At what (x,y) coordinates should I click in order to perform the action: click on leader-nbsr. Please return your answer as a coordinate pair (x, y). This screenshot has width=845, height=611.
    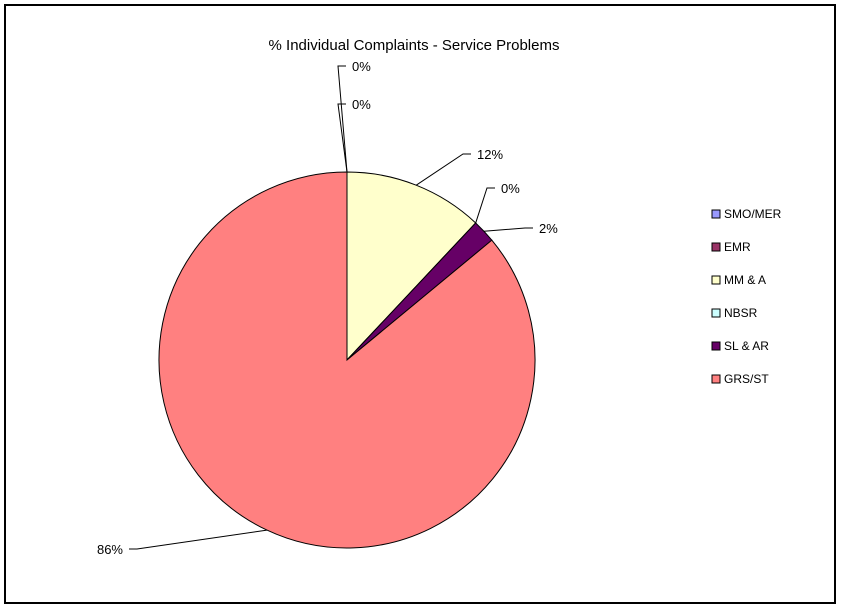
    Looking at the image, I should click on (485, 205).